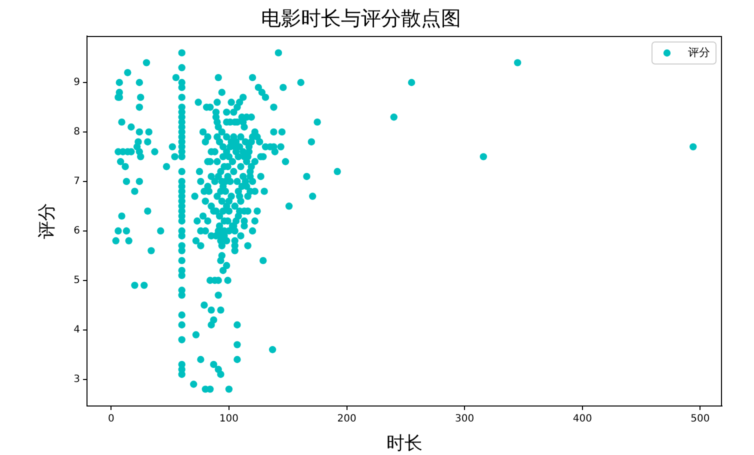 The image size is (754, 455). What do you see at coordinates (700, 419) in the screenshot?
I see `x-tick-label: 500` at bounding box center [700, 419].